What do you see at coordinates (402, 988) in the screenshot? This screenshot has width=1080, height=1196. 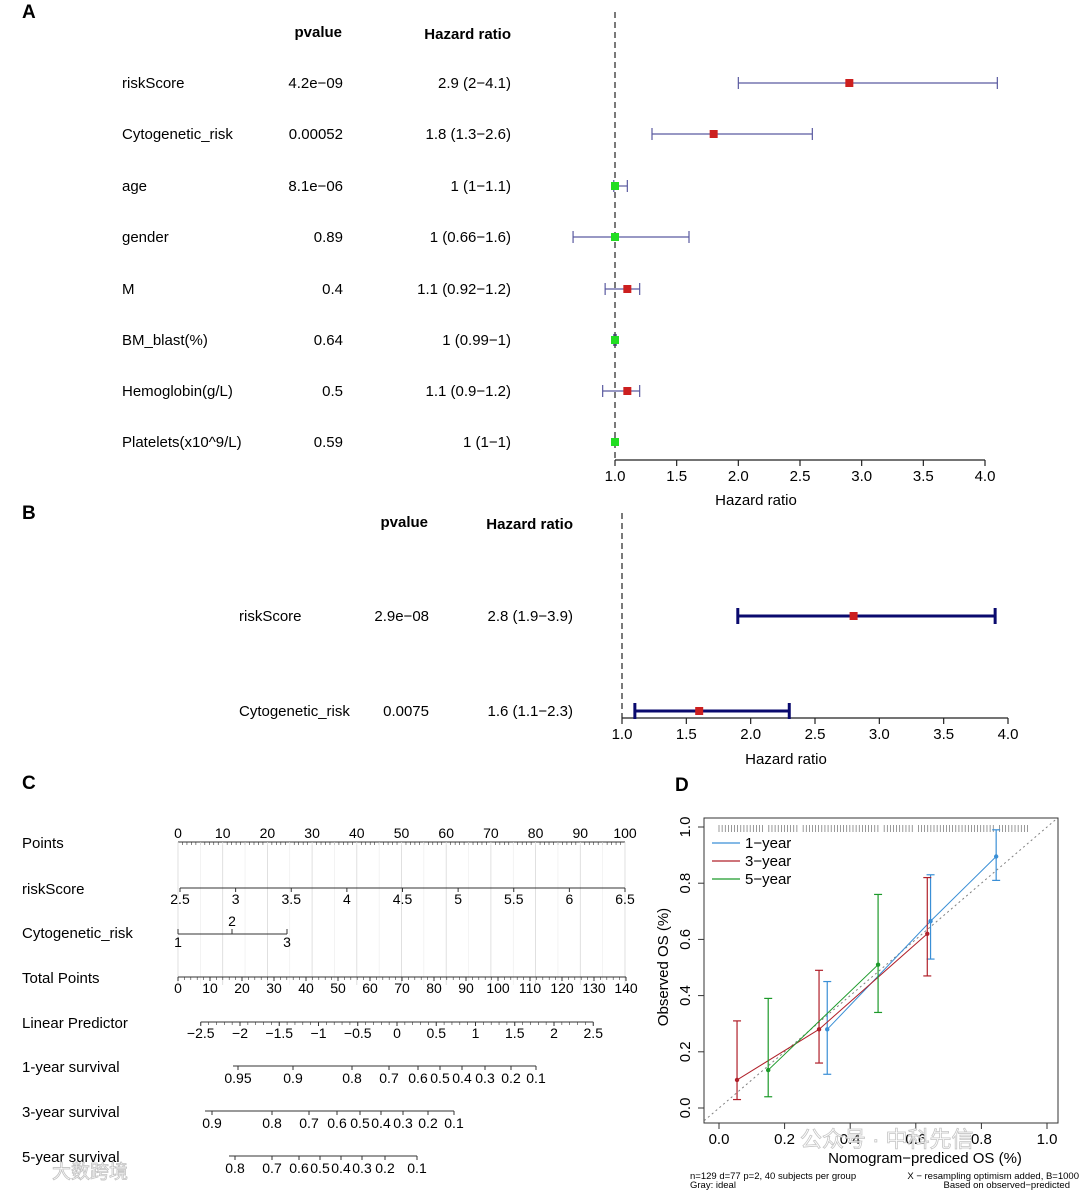 I see `nomogram-tick-label: 70` at bounding box center [402, 988].